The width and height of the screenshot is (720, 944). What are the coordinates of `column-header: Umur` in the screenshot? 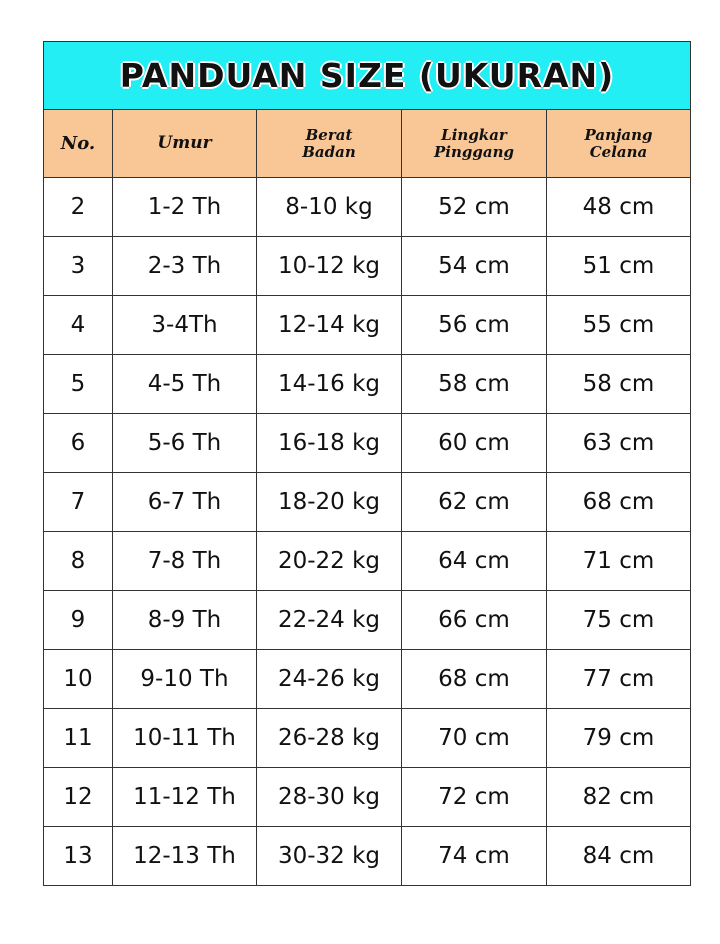 It's located at (184, 143).